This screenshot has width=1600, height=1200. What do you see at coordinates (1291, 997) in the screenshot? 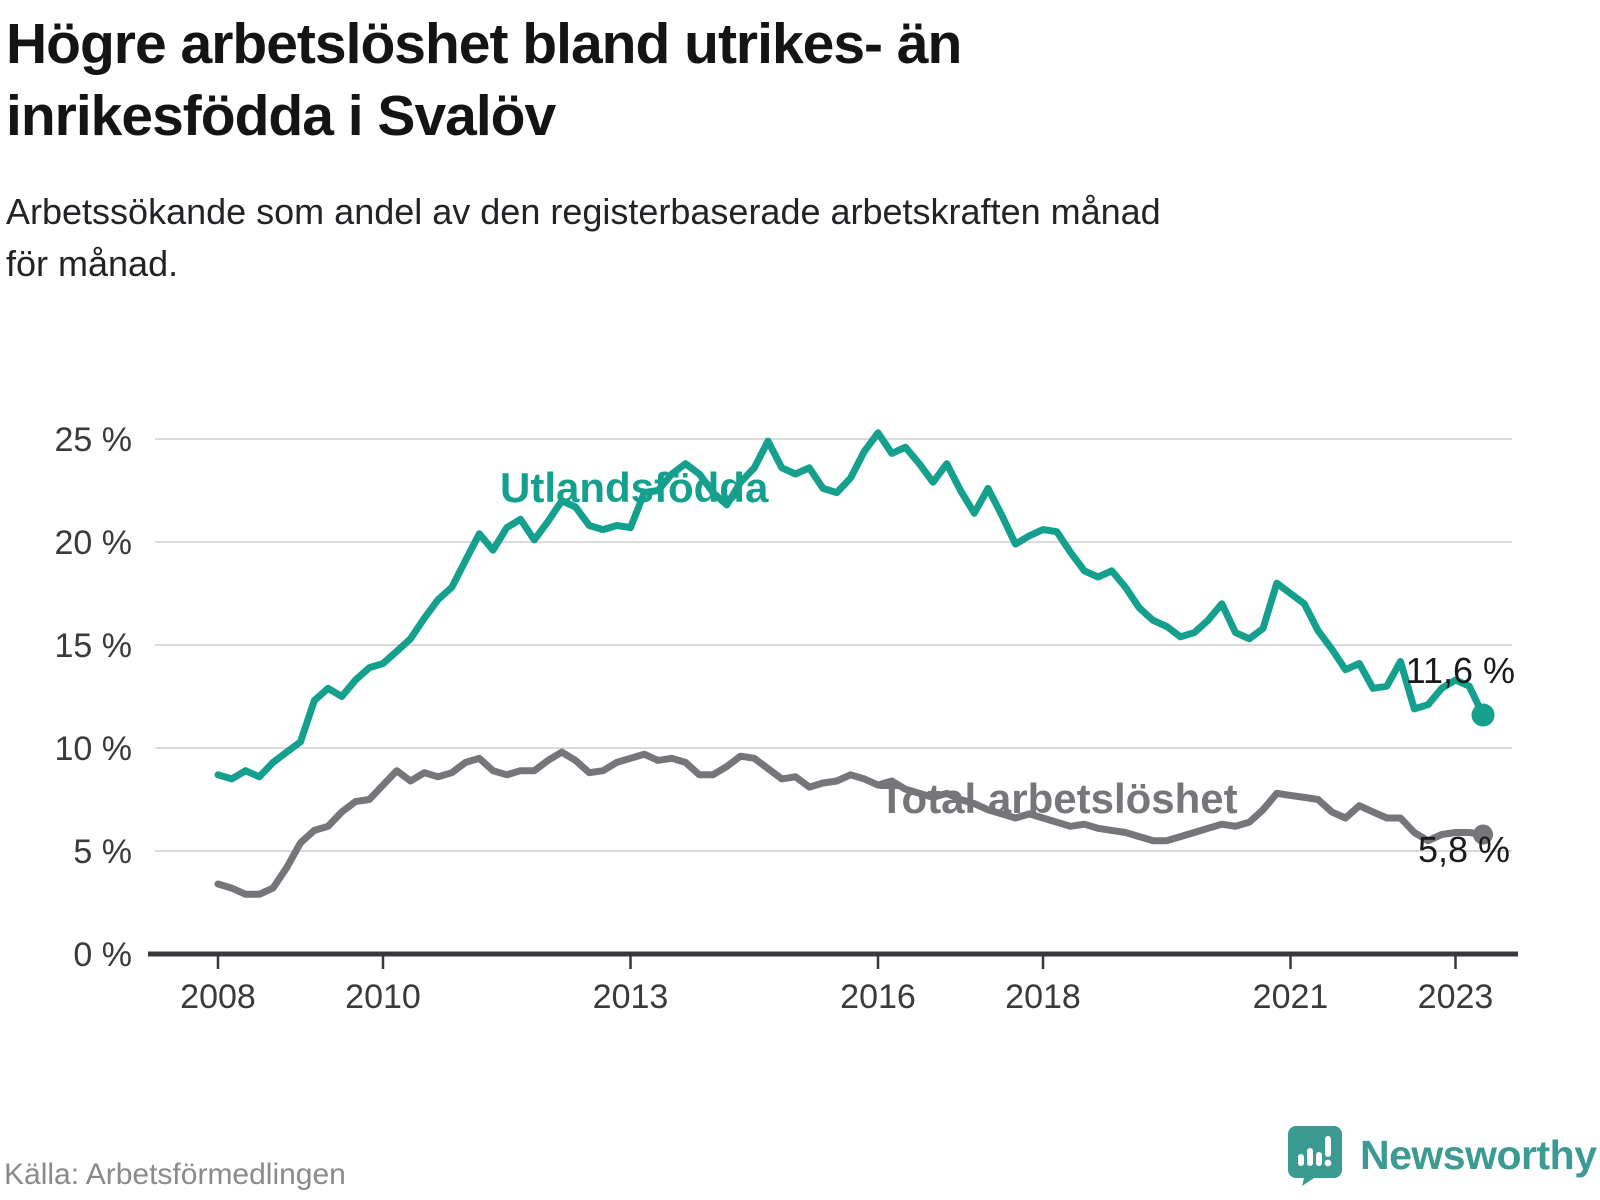
I see `x-tick-label: 2021` at bounding box center [1291, 997].